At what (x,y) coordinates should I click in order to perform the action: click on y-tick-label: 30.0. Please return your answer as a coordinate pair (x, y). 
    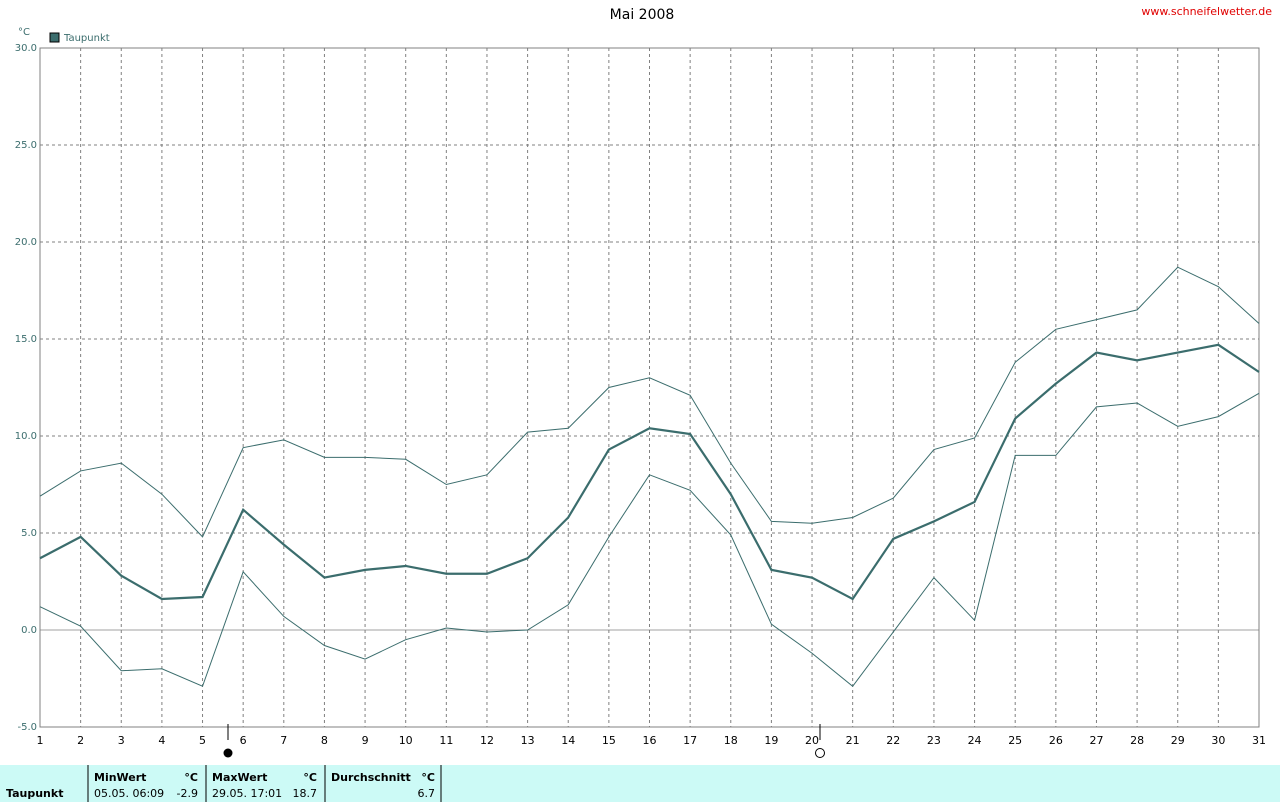
    Looking at the image, I should click on (26, 48).